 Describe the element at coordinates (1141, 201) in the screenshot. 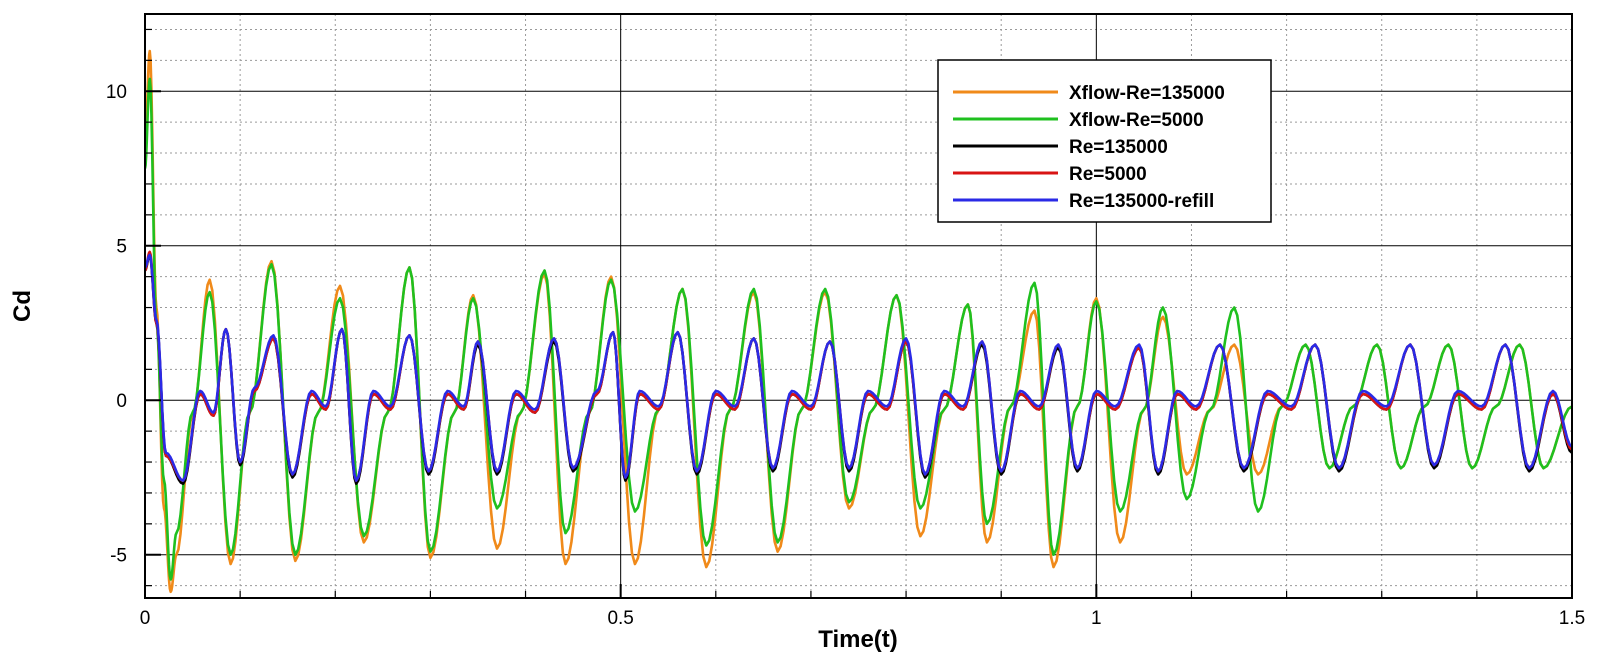

I see `legend-label: Re=135000-refill` at that location.